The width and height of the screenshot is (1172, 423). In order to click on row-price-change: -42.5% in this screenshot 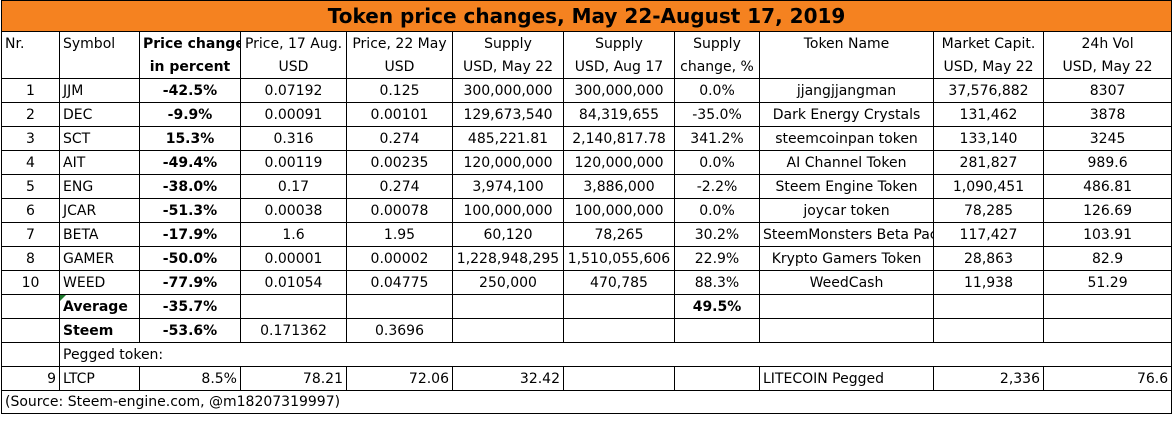, I will do `click(190, 90)`.